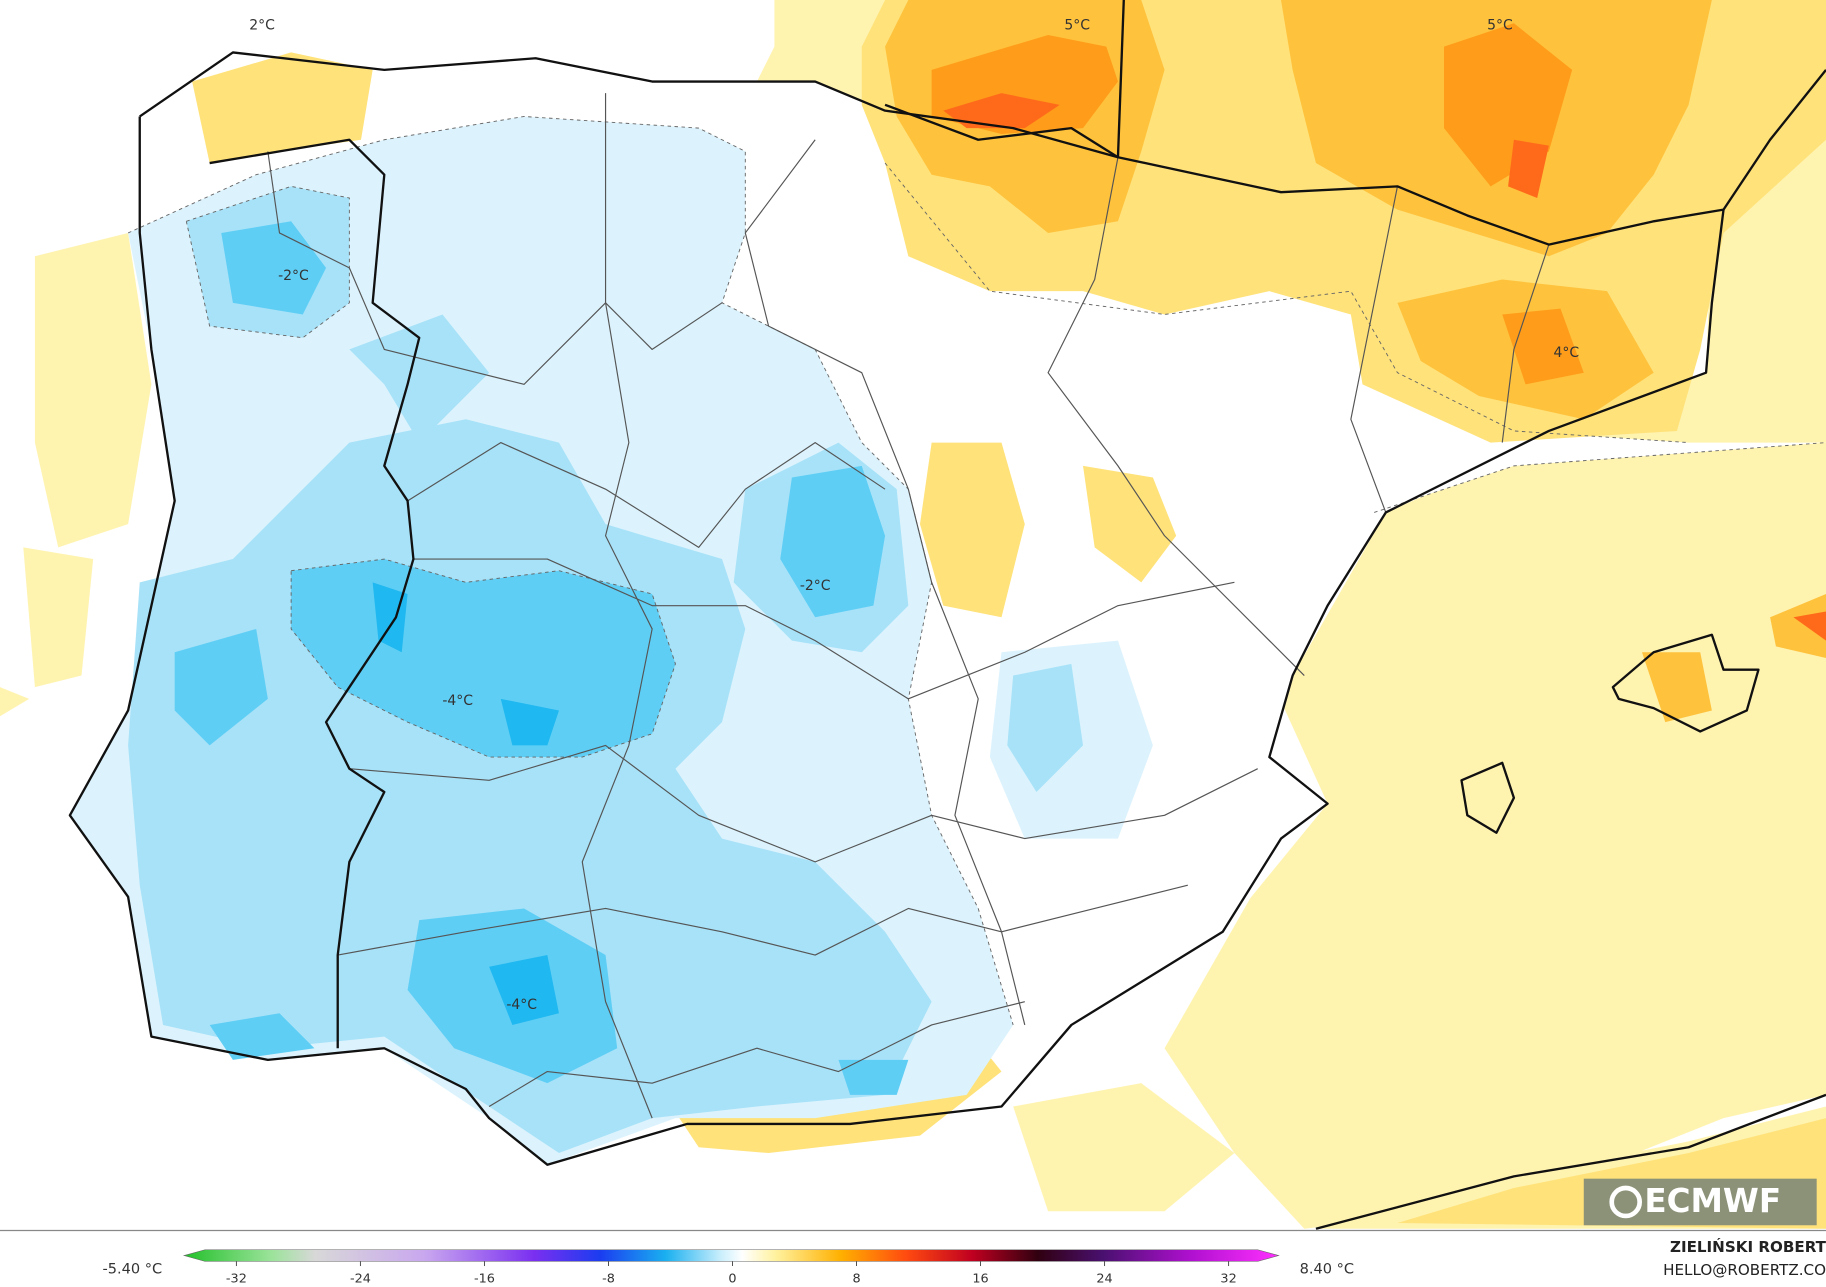  I want to click on colorbar-tick-label: 32, so click(1228, 1278).